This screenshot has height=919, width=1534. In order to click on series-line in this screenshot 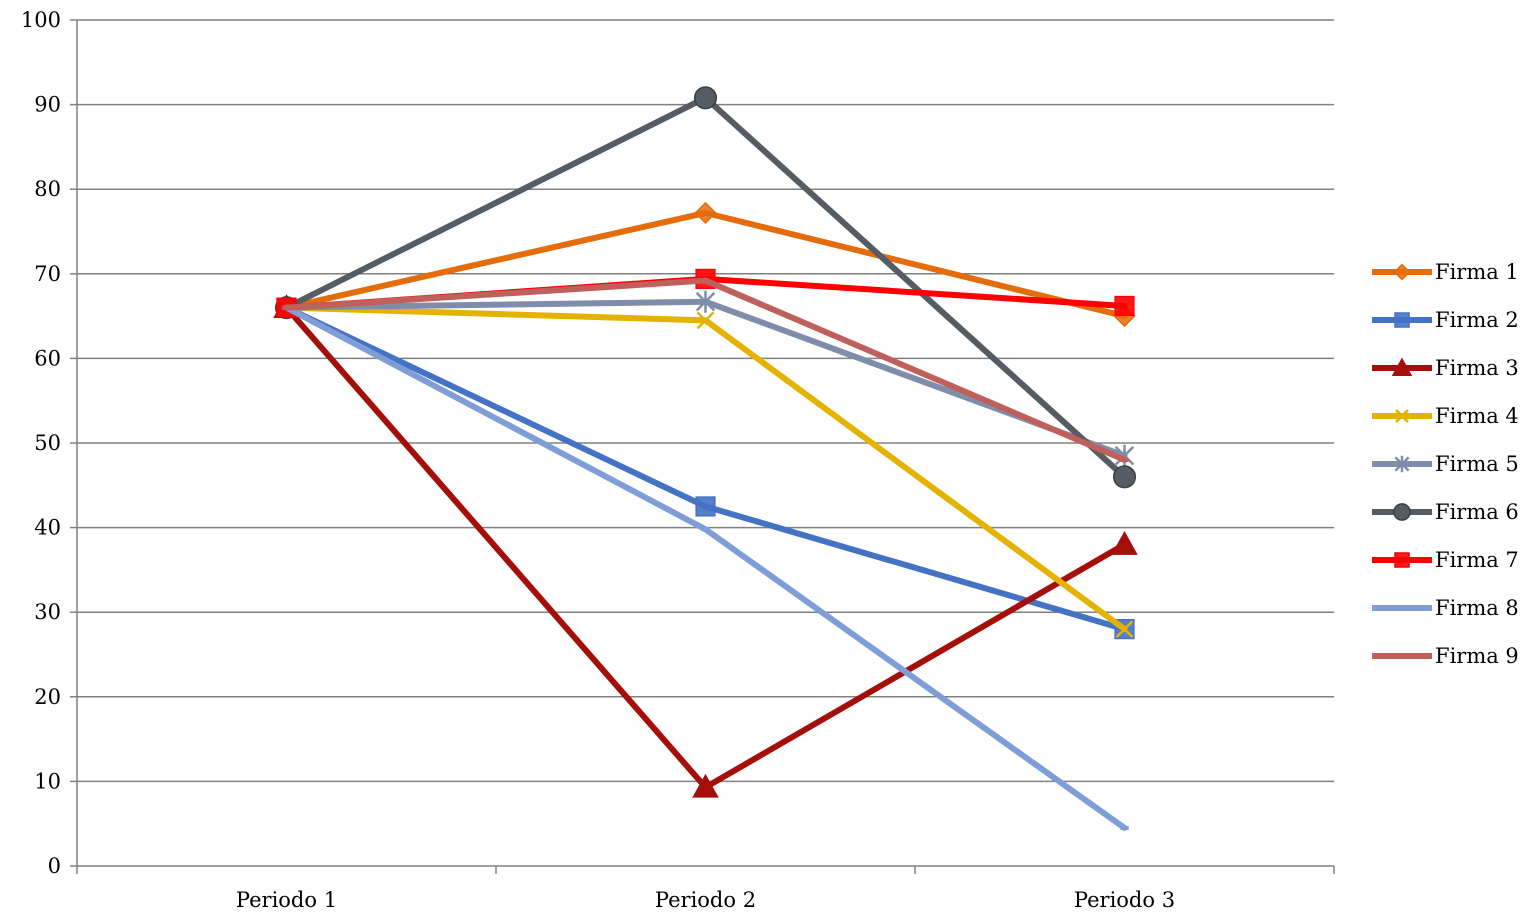, I will do `click(705, 378)`.